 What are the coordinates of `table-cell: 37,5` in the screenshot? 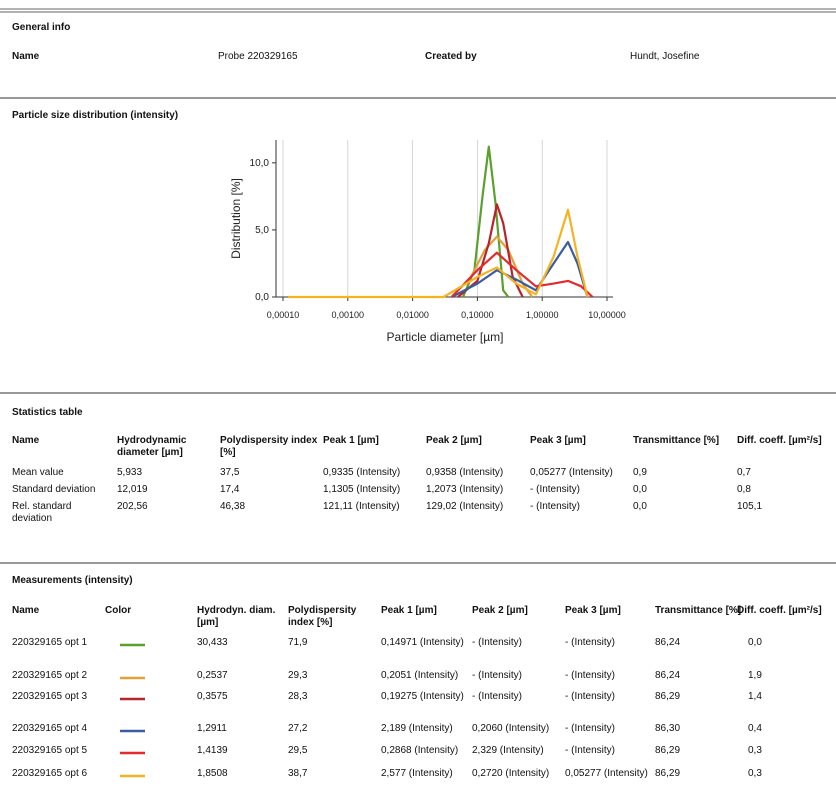 It's located at (230, 472).